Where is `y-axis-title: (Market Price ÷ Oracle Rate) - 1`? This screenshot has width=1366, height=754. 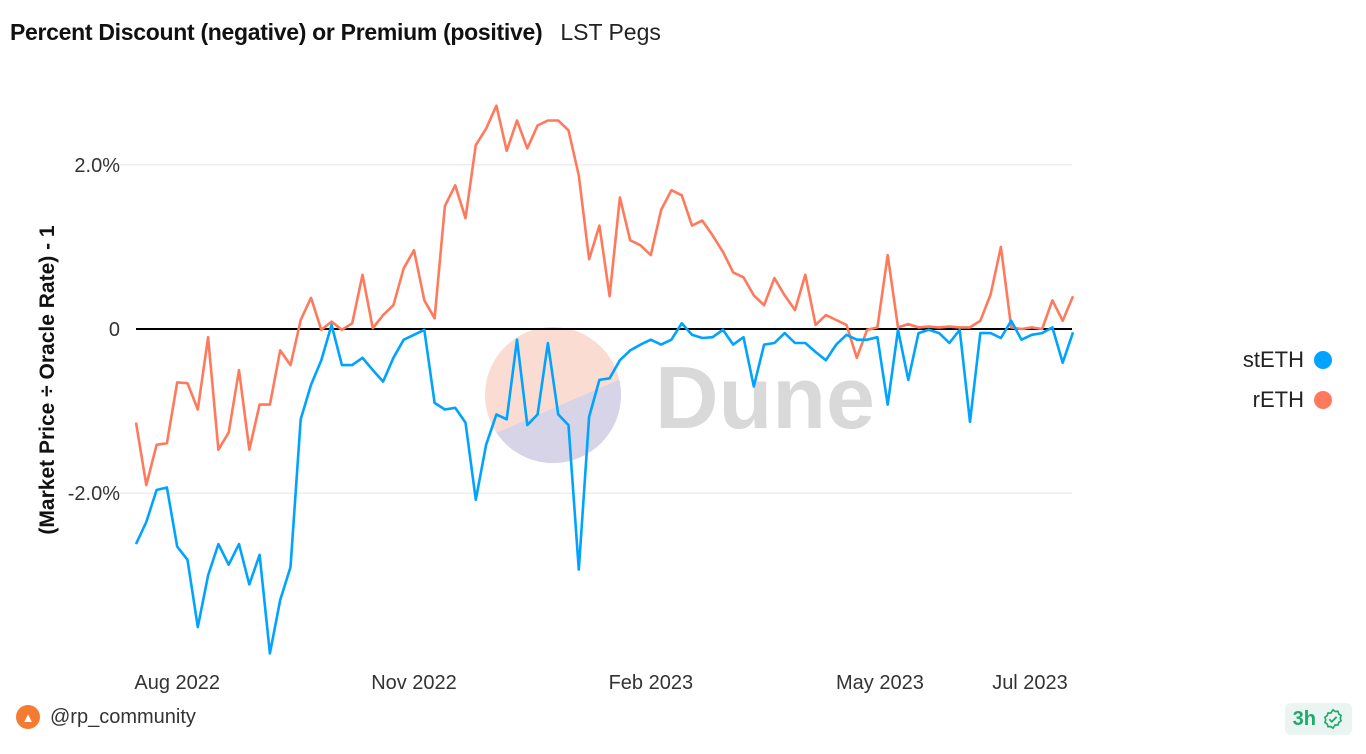
y-axis-title: (Market Price ÷ Oracle Rate) - 1 is located at coordinates (47, 379).